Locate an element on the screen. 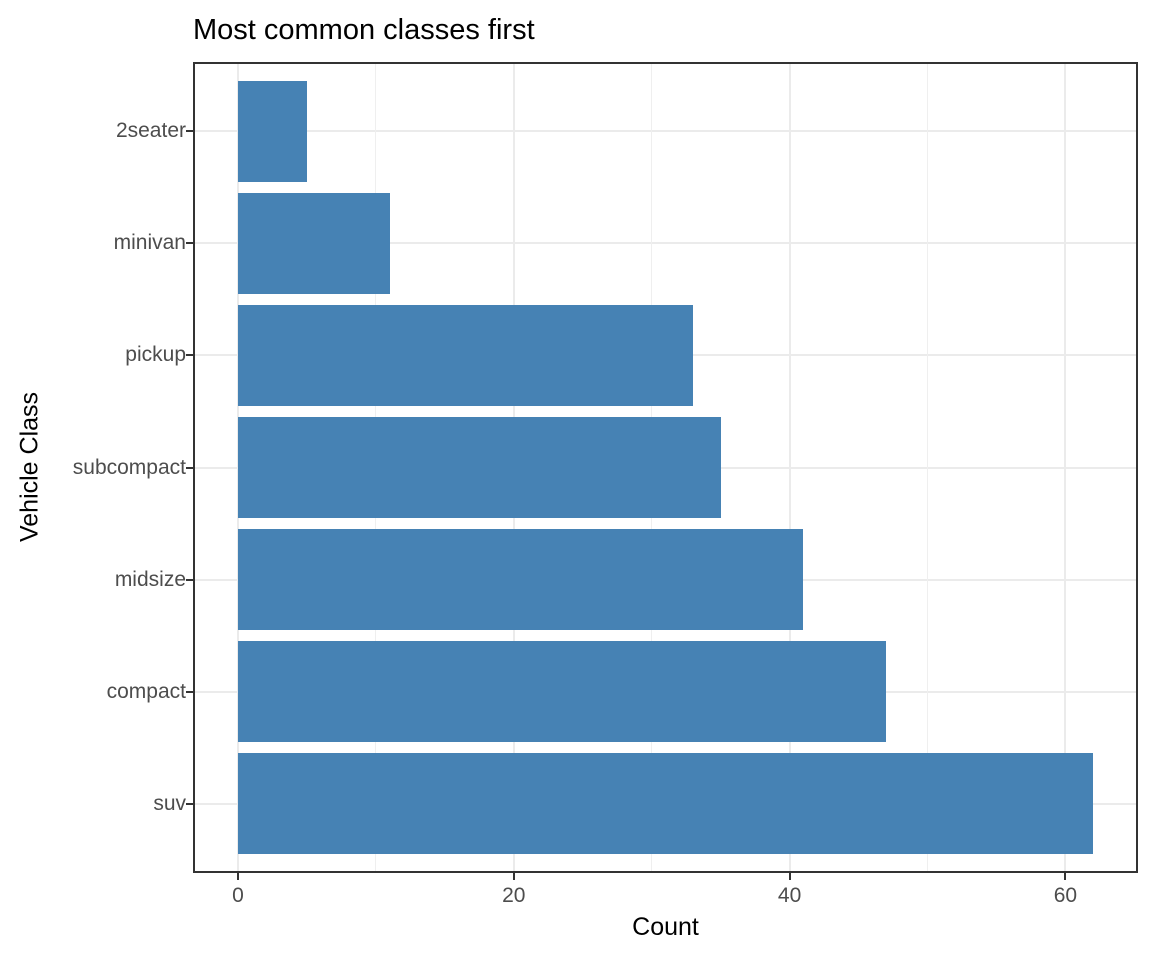 Image resolution: width=1152 pixels, height=960 pixels. y-tick-label: midsize is located at coordinates (150, 579).